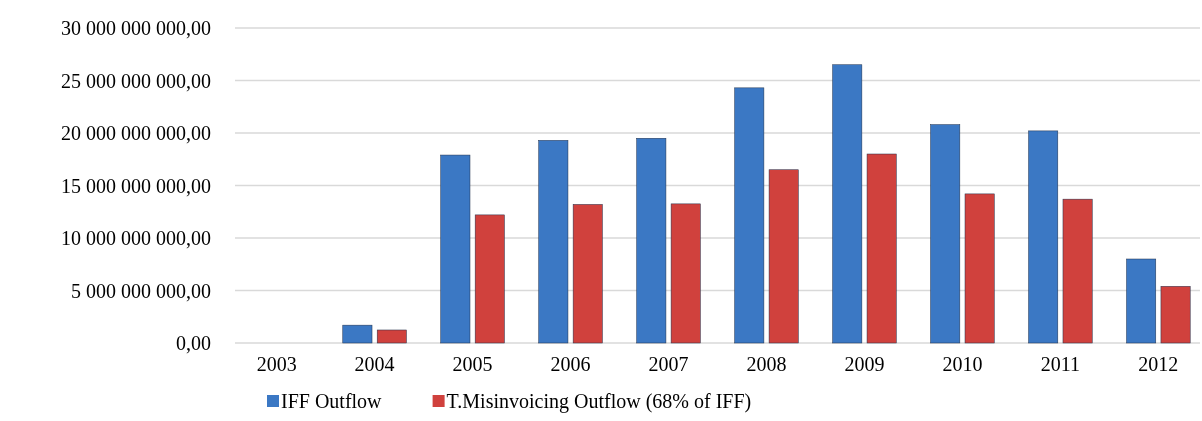 Image resolution: width=1202 pixels, height=421 pixels. Describe the element at coordinates (136, 238) in the screenshot. I see `y-tick-label: 10 000 000 000,00` at that location.